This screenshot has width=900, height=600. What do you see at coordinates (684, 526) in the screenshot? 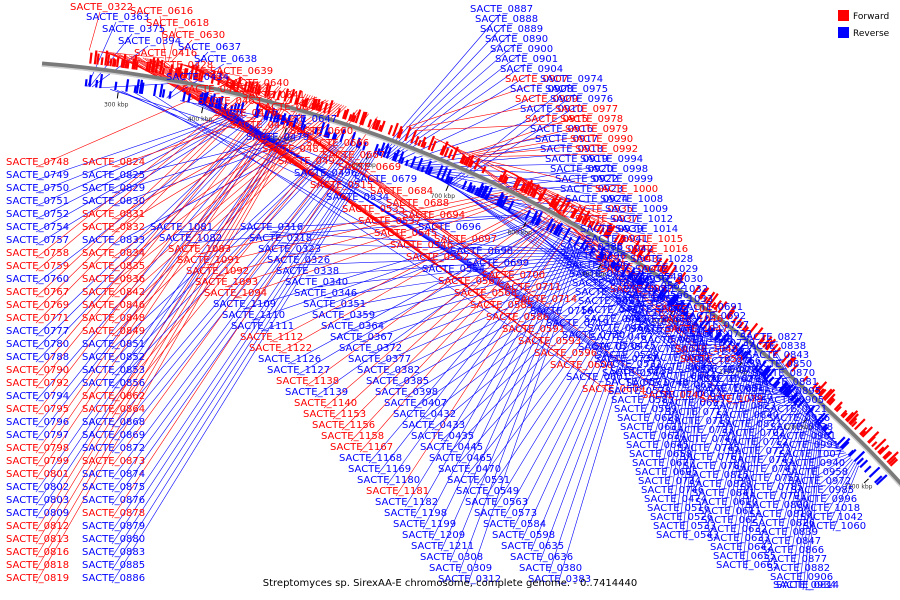
I see `gene-label: SACTE_0533` at bounding box center [684, 526].